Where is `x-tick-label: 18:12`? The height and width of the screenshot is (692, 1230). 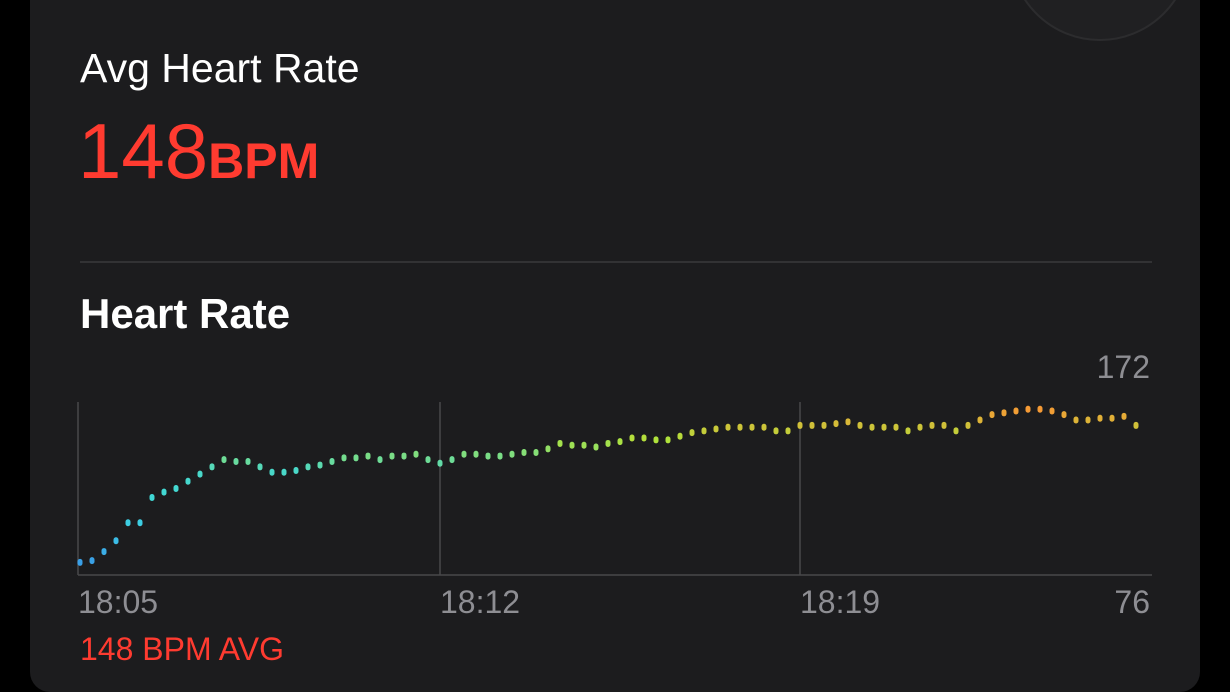
x-tick-label: 18:12 is located at coordinates (480, 602).